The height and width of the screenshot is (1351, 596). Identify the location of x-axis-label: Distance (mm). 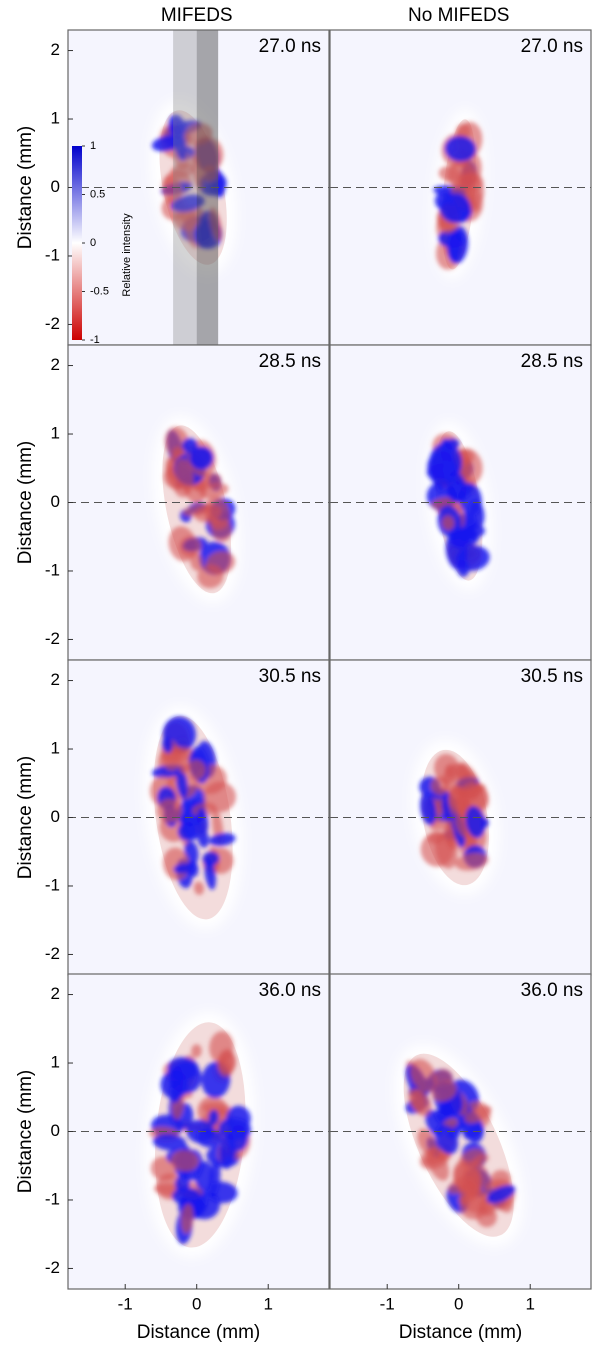
(199, 1332).